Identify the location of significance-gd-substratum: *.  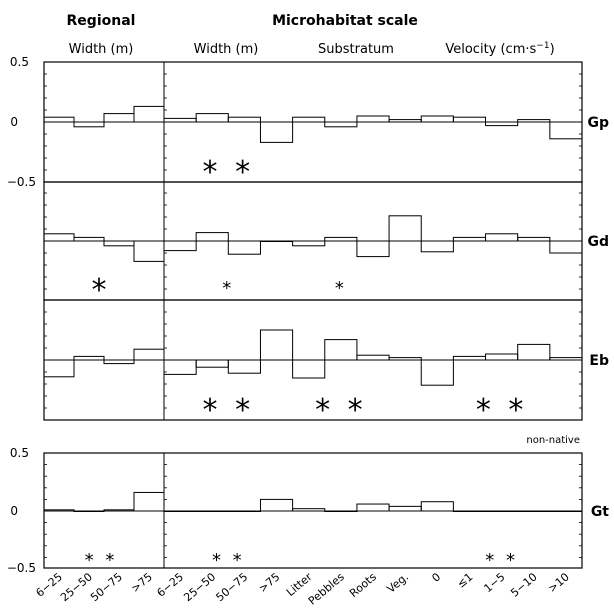
(341, 288).